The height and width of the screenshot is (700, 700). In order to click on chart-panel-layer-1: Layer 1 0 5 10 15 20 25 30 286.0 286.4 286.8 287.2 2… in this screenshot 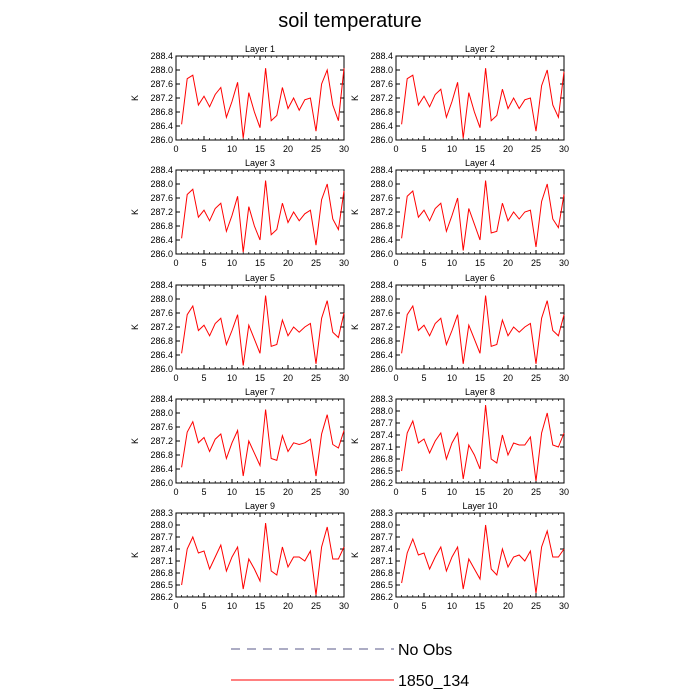, I will do `click(239, 99)`.